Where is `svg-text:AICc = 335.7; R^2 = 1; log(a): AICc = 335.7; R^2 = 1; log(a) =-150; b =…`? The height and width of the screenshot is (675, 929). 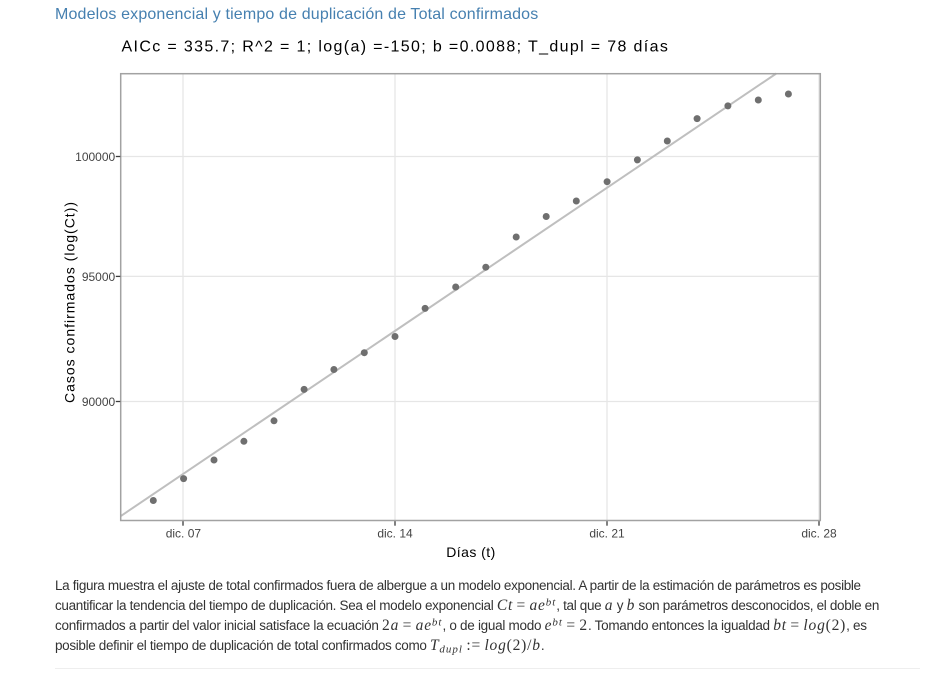 svg-text:AICc = 335.7; R^2 = 1; log(a): AICc = 335.7; R^2 = 1; log(a) =-150; b =… is located at coordinates (396, 47).